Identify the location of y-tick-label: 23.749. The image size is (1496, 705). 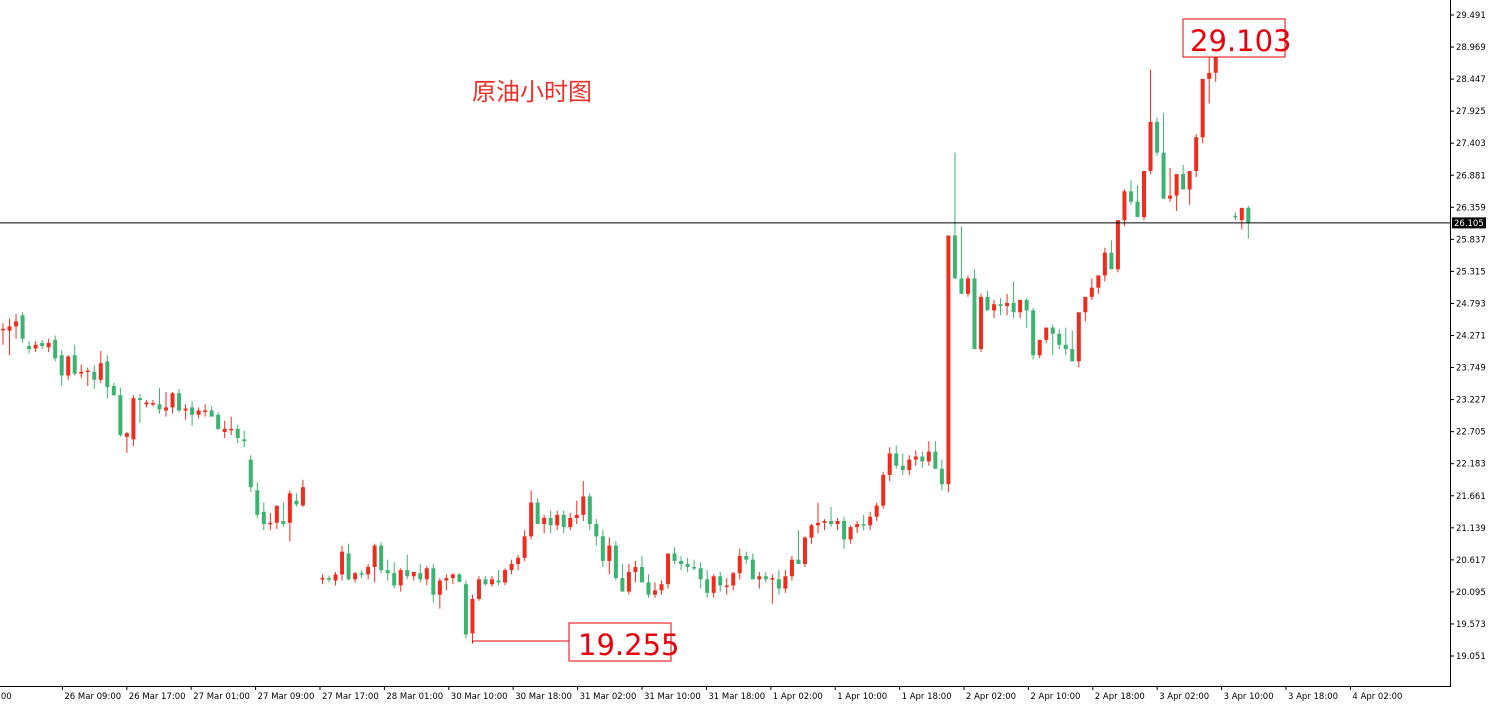
(1471, 369).